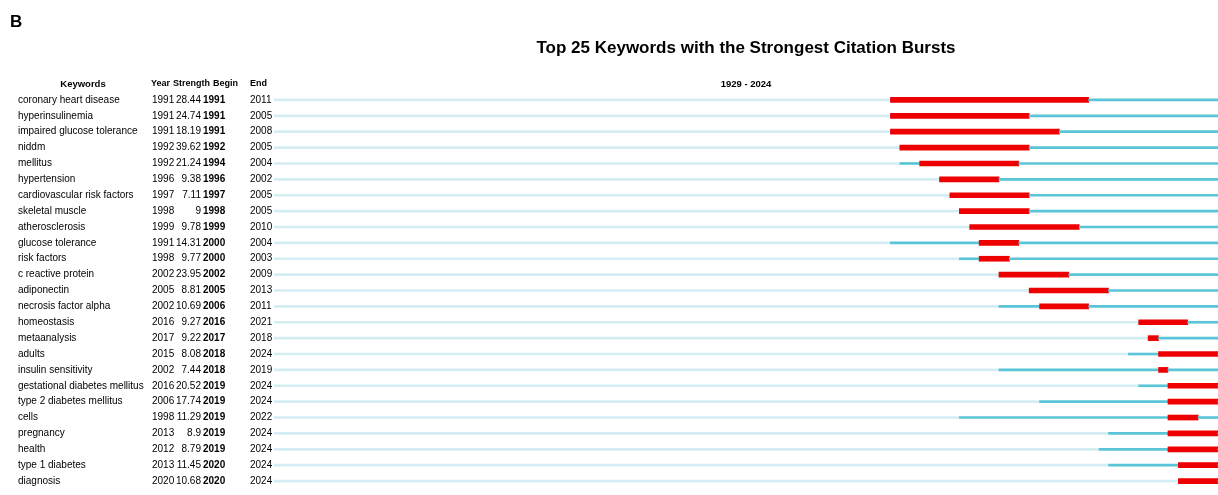  Describe the element at coordinates (41, 433) in the screenshot. I see `y-tick-label: pregnancy` at that location.